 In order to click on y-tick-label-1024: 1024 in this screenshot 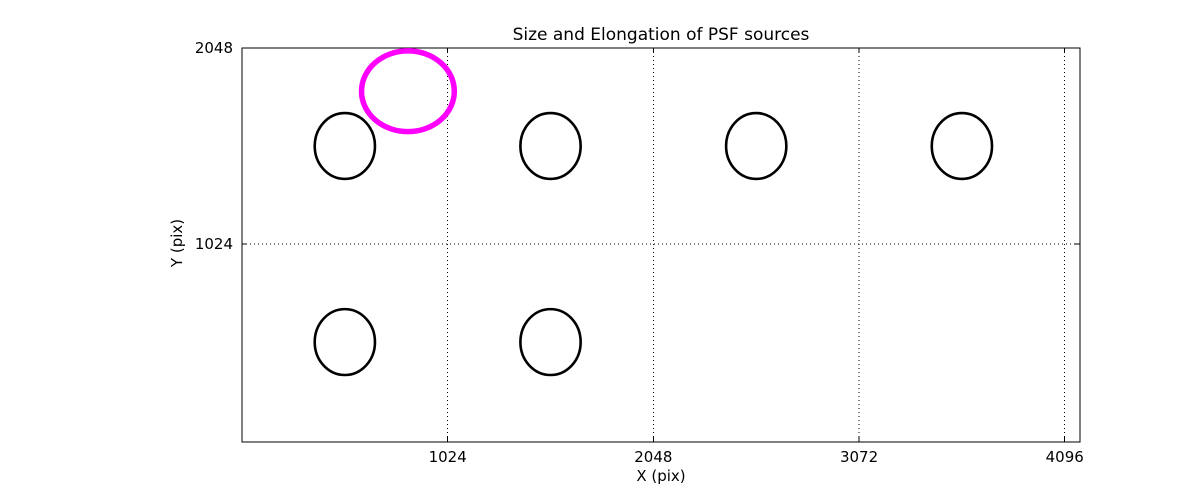, I will do `click(214, 244)`.